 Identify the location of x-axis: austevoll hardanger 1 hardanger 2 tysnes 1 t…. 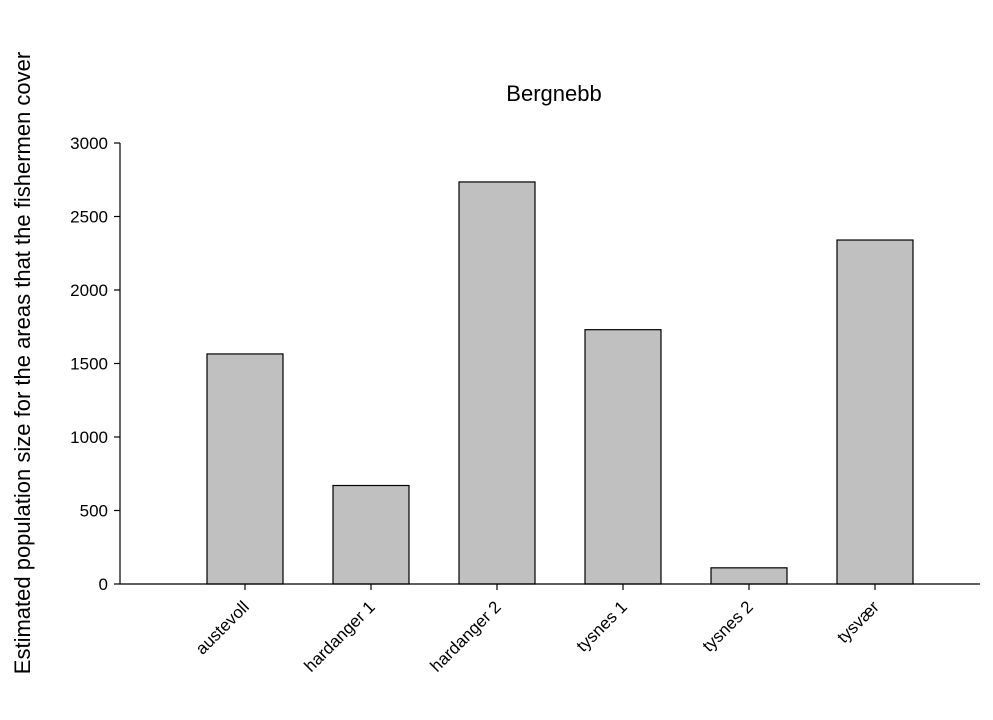
(550, 629).